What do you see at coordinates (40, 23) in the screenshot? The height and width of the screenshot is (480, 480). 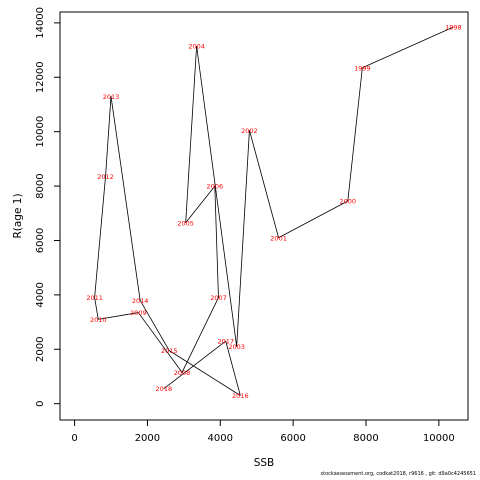 I see `y-tick-label: 14000` at bounding box center [40, 23].